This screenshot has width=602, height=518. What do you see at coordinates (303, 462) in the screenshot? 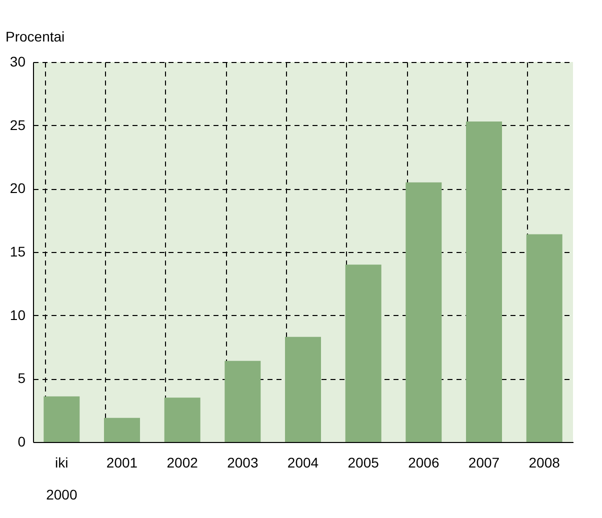
I see `x-tick-label: 2004` at bounding box center [303, 462].